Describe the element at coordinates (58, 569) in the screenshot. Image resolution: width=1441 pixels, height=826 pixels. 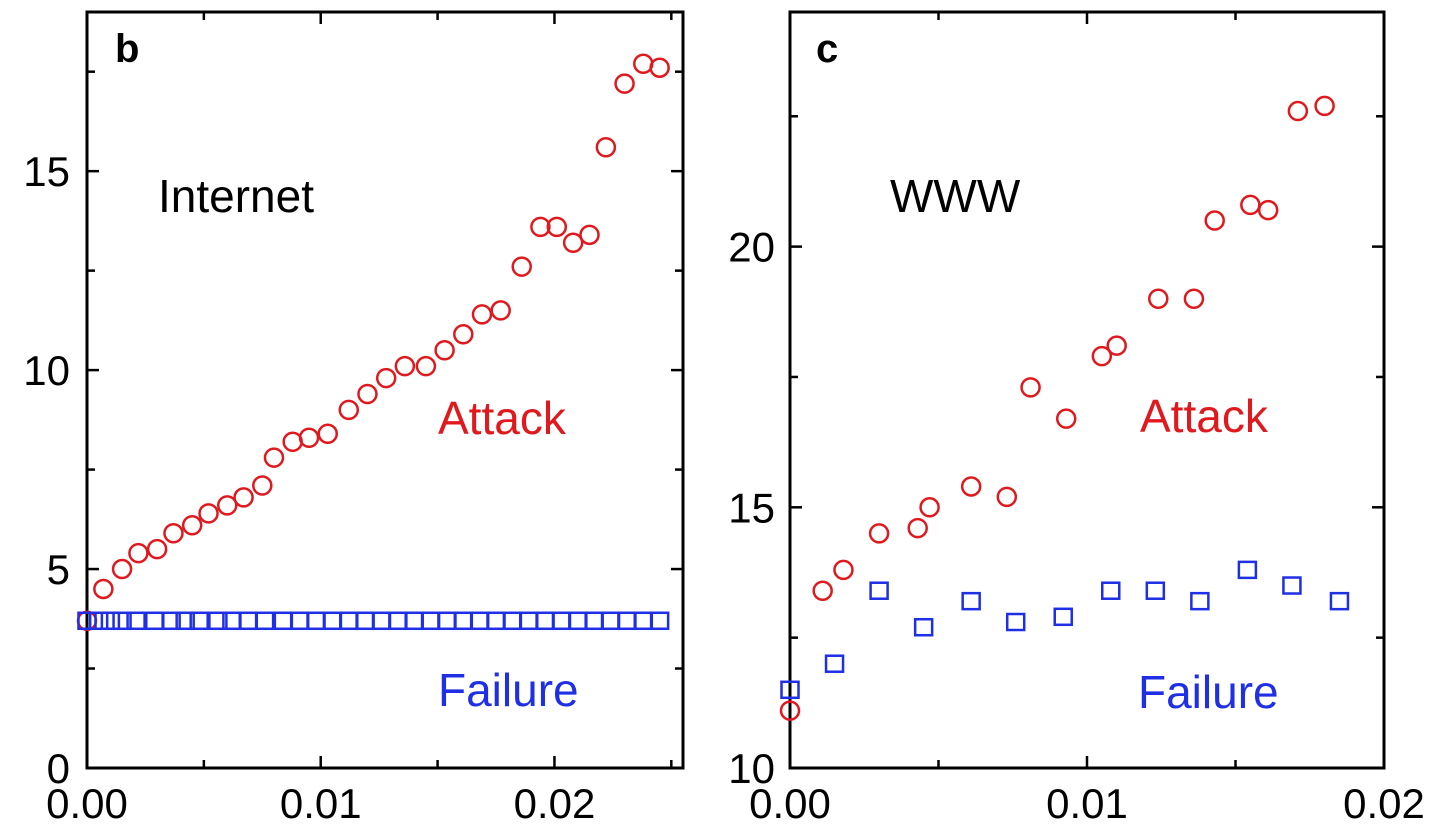
I see `y-tick-label: 5` at that location.